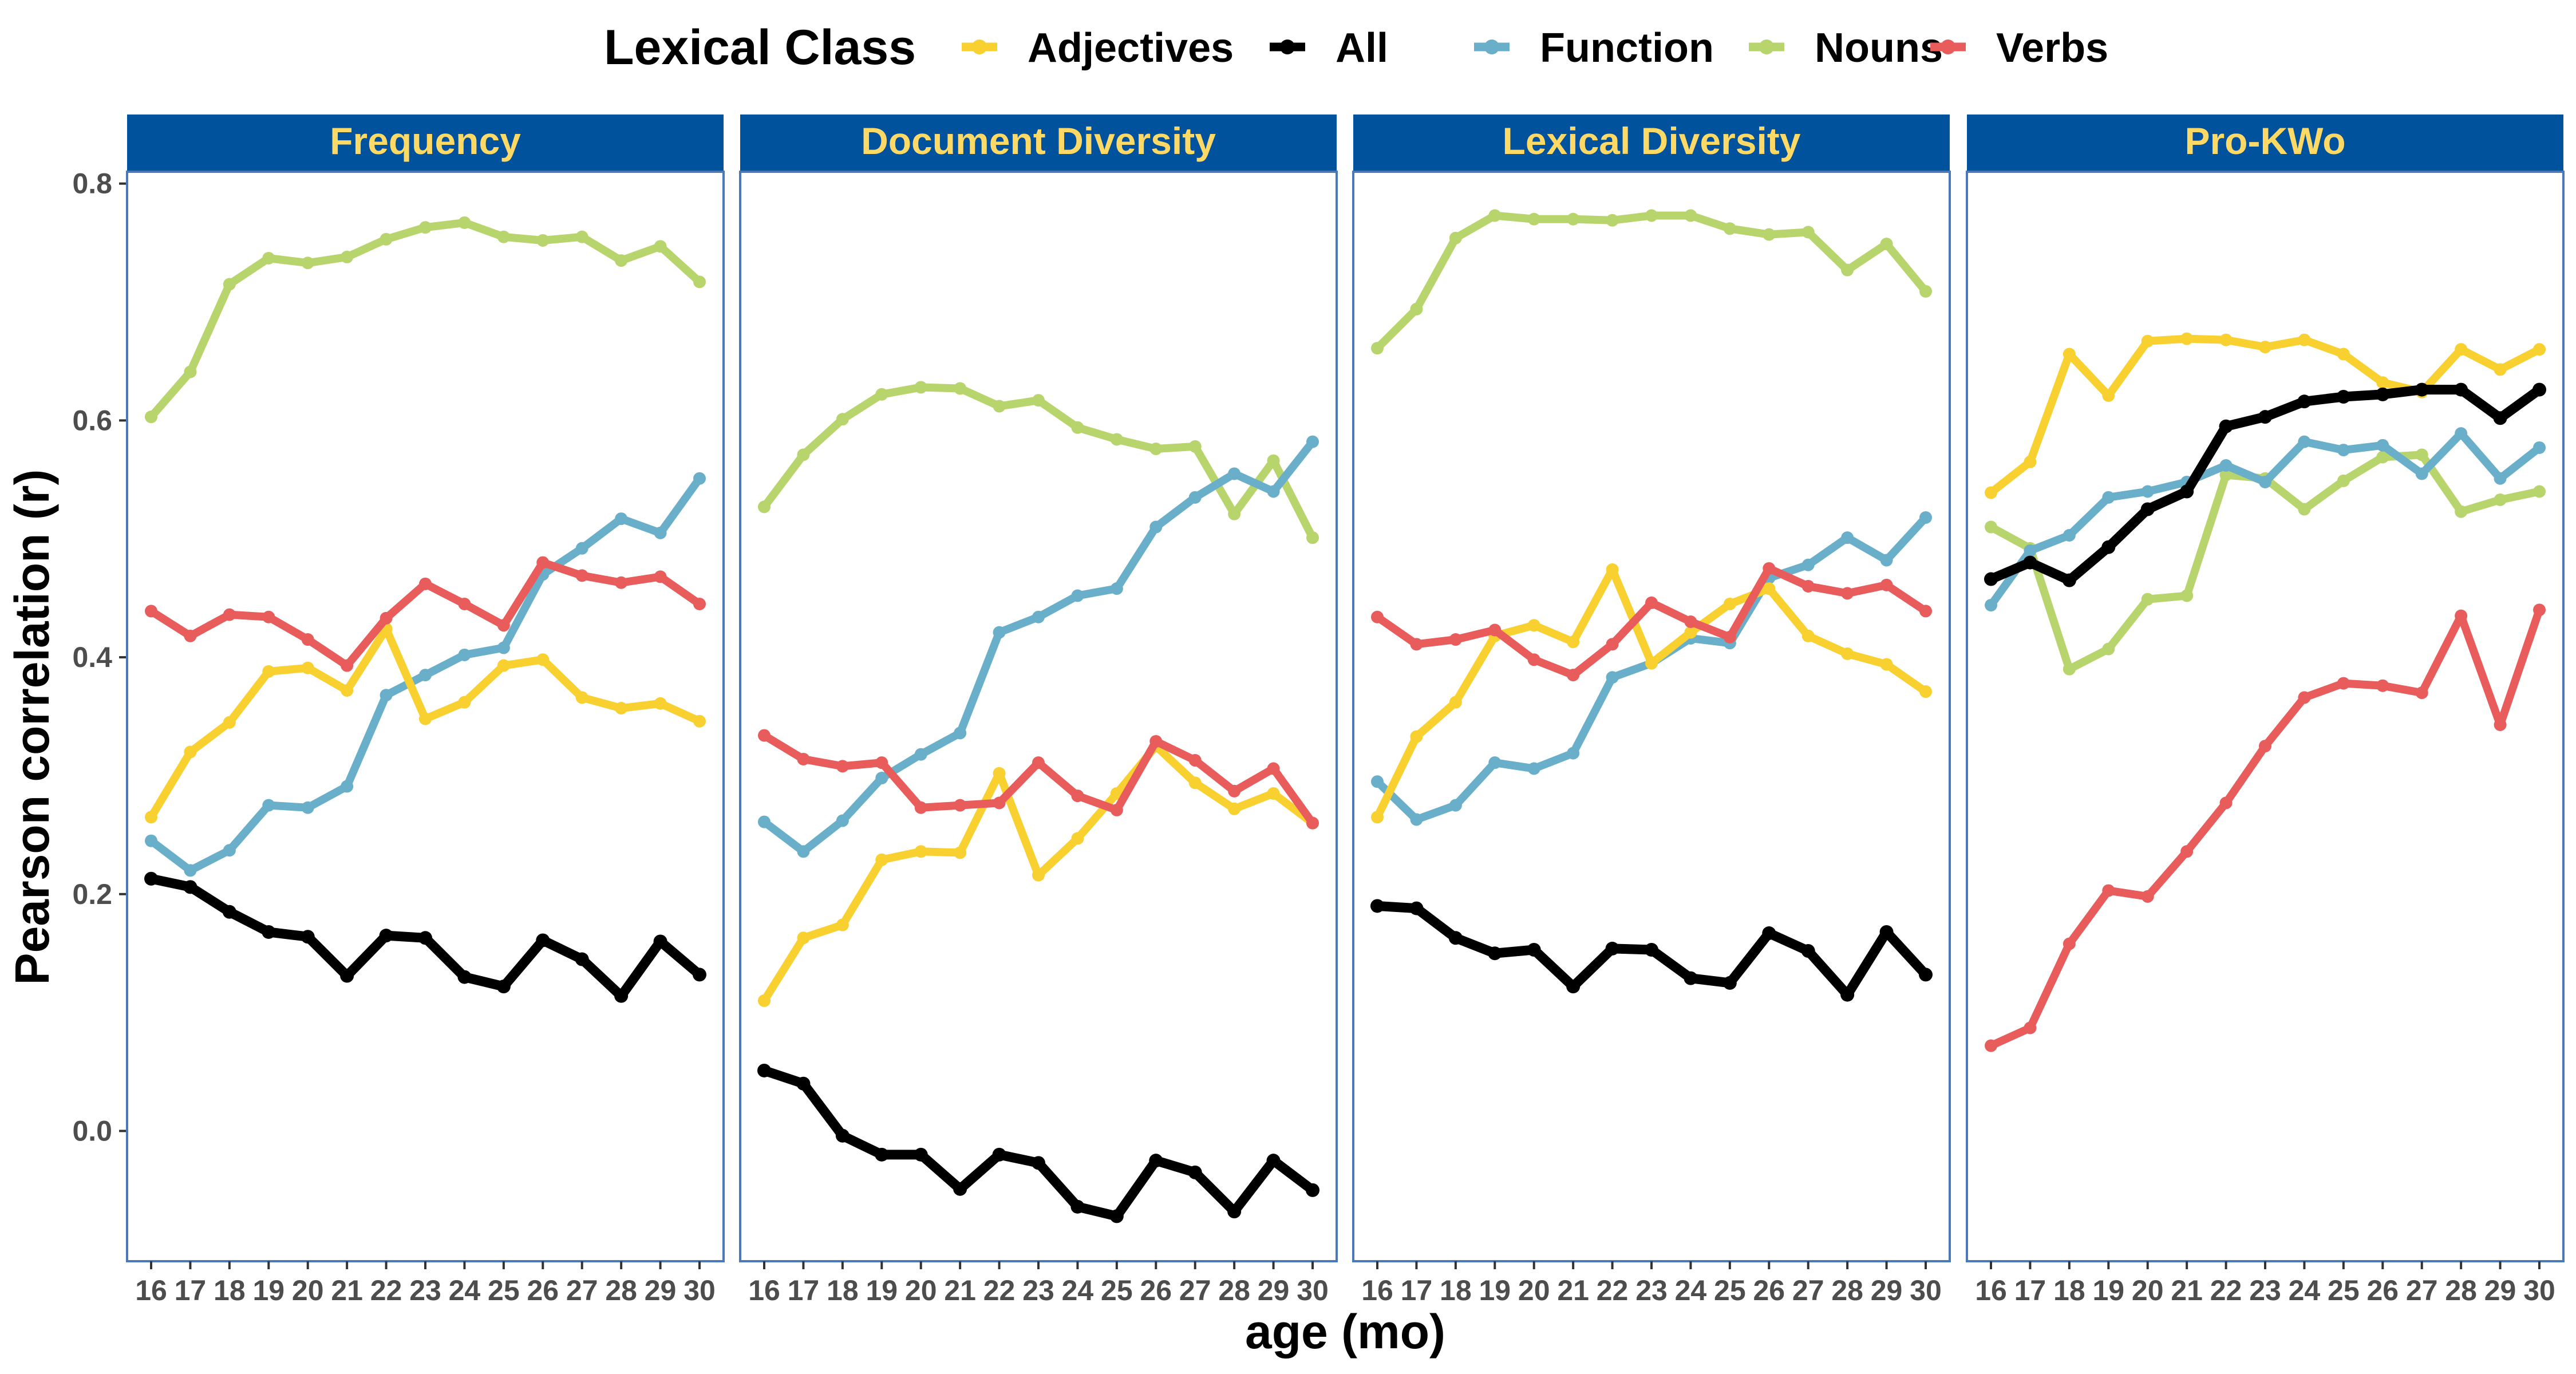 This screenshot has width=2576, height=1374. What do you see at coordinates (1879, 48) in the screenshot?
I see `legend-label-nouns: Nouns` at bounding box center [1879, 48].